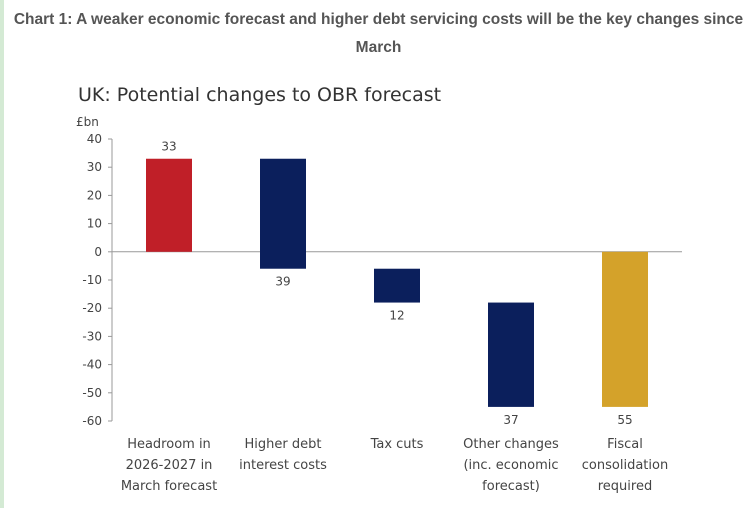 The height and width of the screenshot is (508, 751). I want to click on y-tick-label: 20, so click(94, 195).